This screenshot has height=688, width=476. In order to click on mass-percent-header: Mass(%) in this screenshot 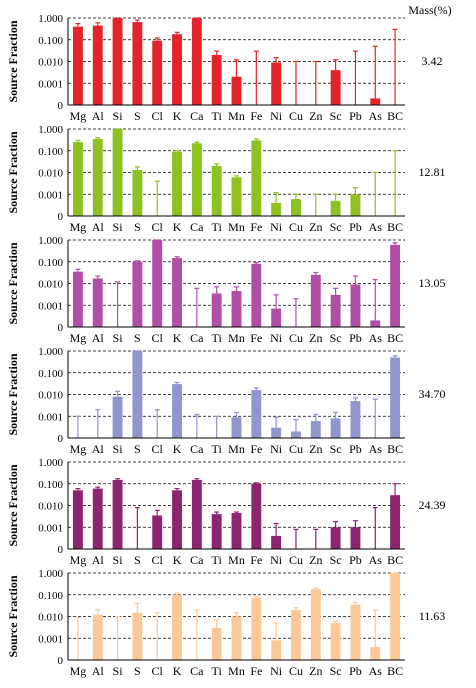, I will do `click(429, 10)`.